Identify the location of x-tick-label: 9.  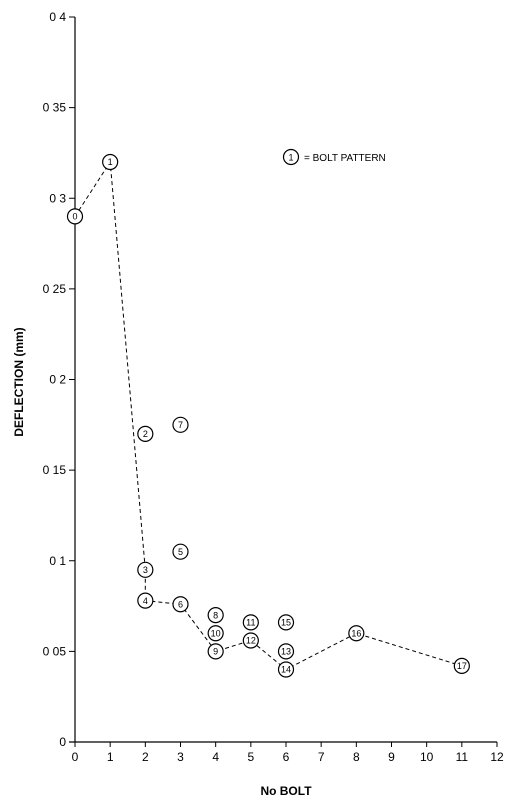
(391, 757).